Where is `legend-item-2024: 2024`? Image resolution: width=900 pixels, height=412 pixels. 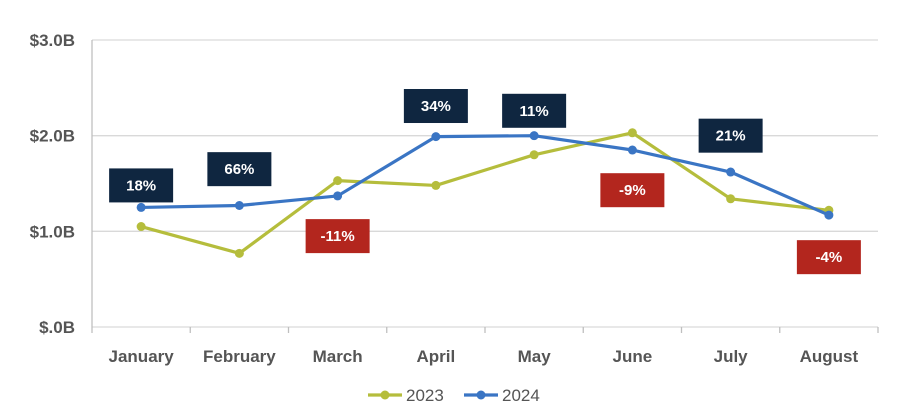
legend-item-2024: 2024 is located at coordinates (502, 395).